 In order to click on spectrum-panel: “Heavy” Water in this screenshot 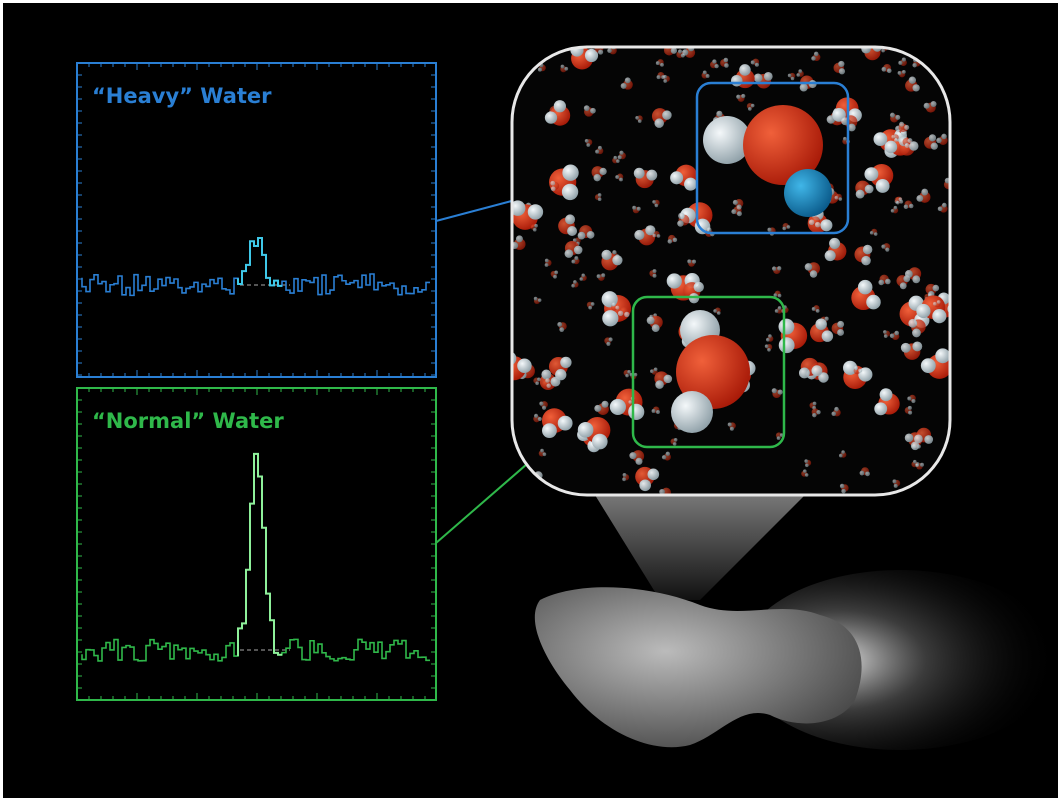, I will do `click(256, 220)`.